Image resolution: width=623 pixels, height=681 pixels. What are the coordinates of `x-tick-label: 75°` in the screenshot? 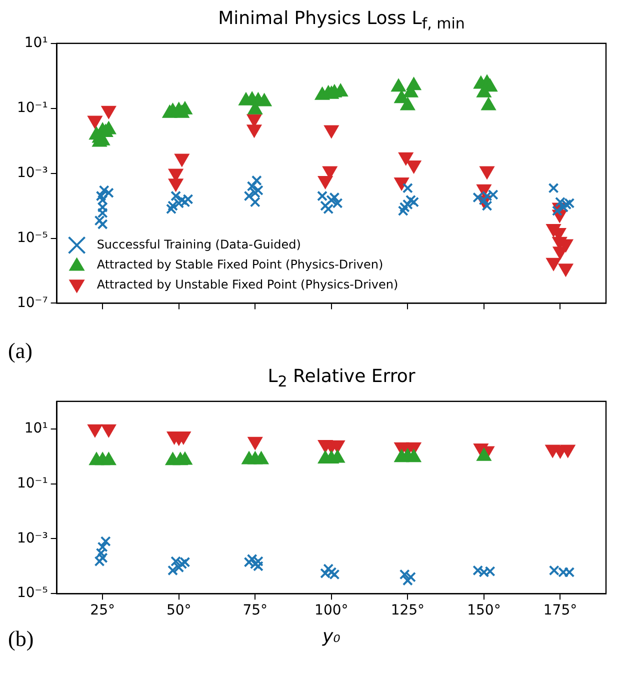 It's located at (255, 610).